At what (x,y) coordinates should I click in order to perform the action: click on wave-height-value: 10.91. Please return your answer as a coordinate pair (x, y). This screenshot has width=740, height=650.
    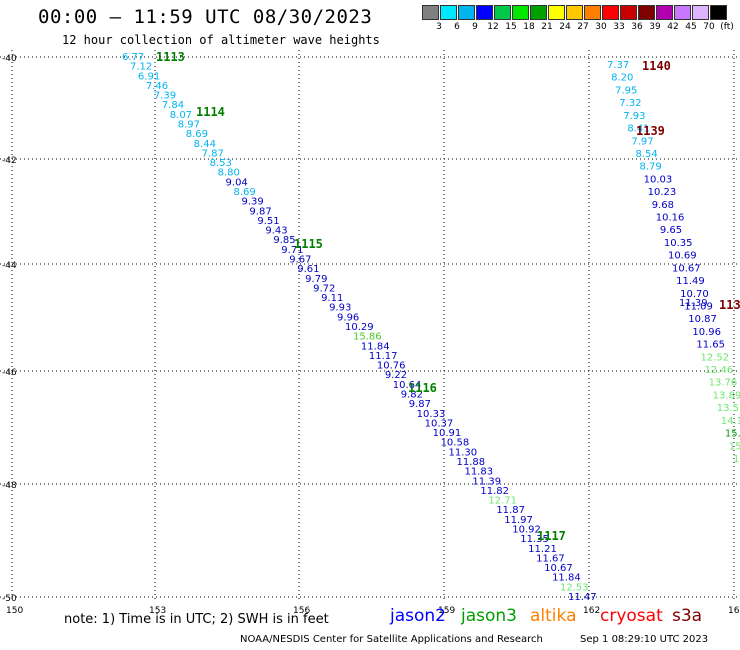
    Looking at the image, I should click on (447, 433).